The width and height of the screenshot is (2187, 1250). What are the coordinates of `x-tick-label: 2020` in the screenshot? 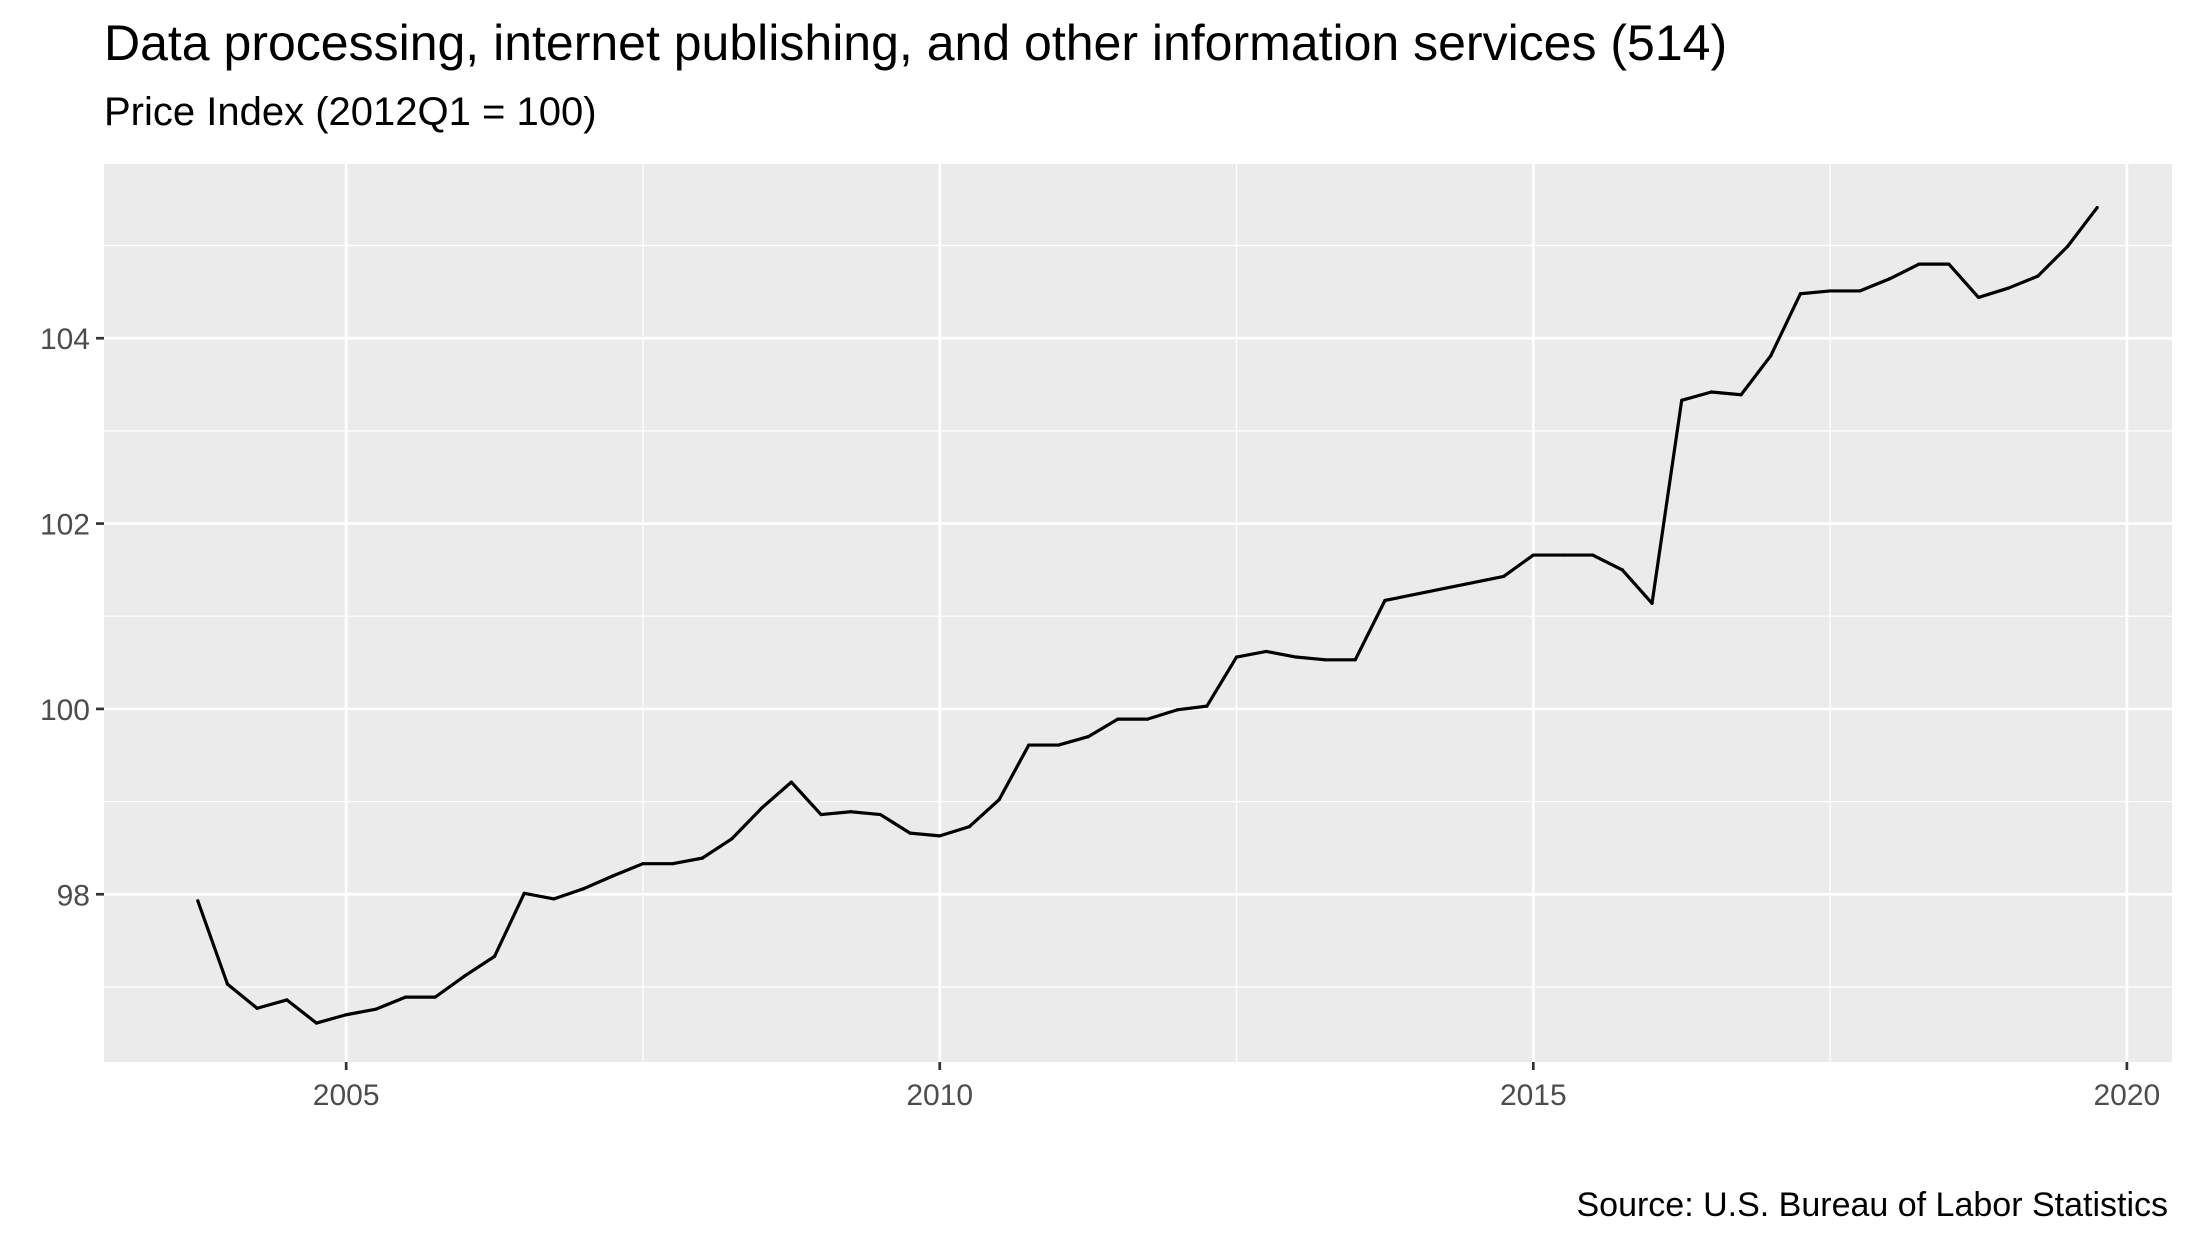 It's located at (2127, 1095).